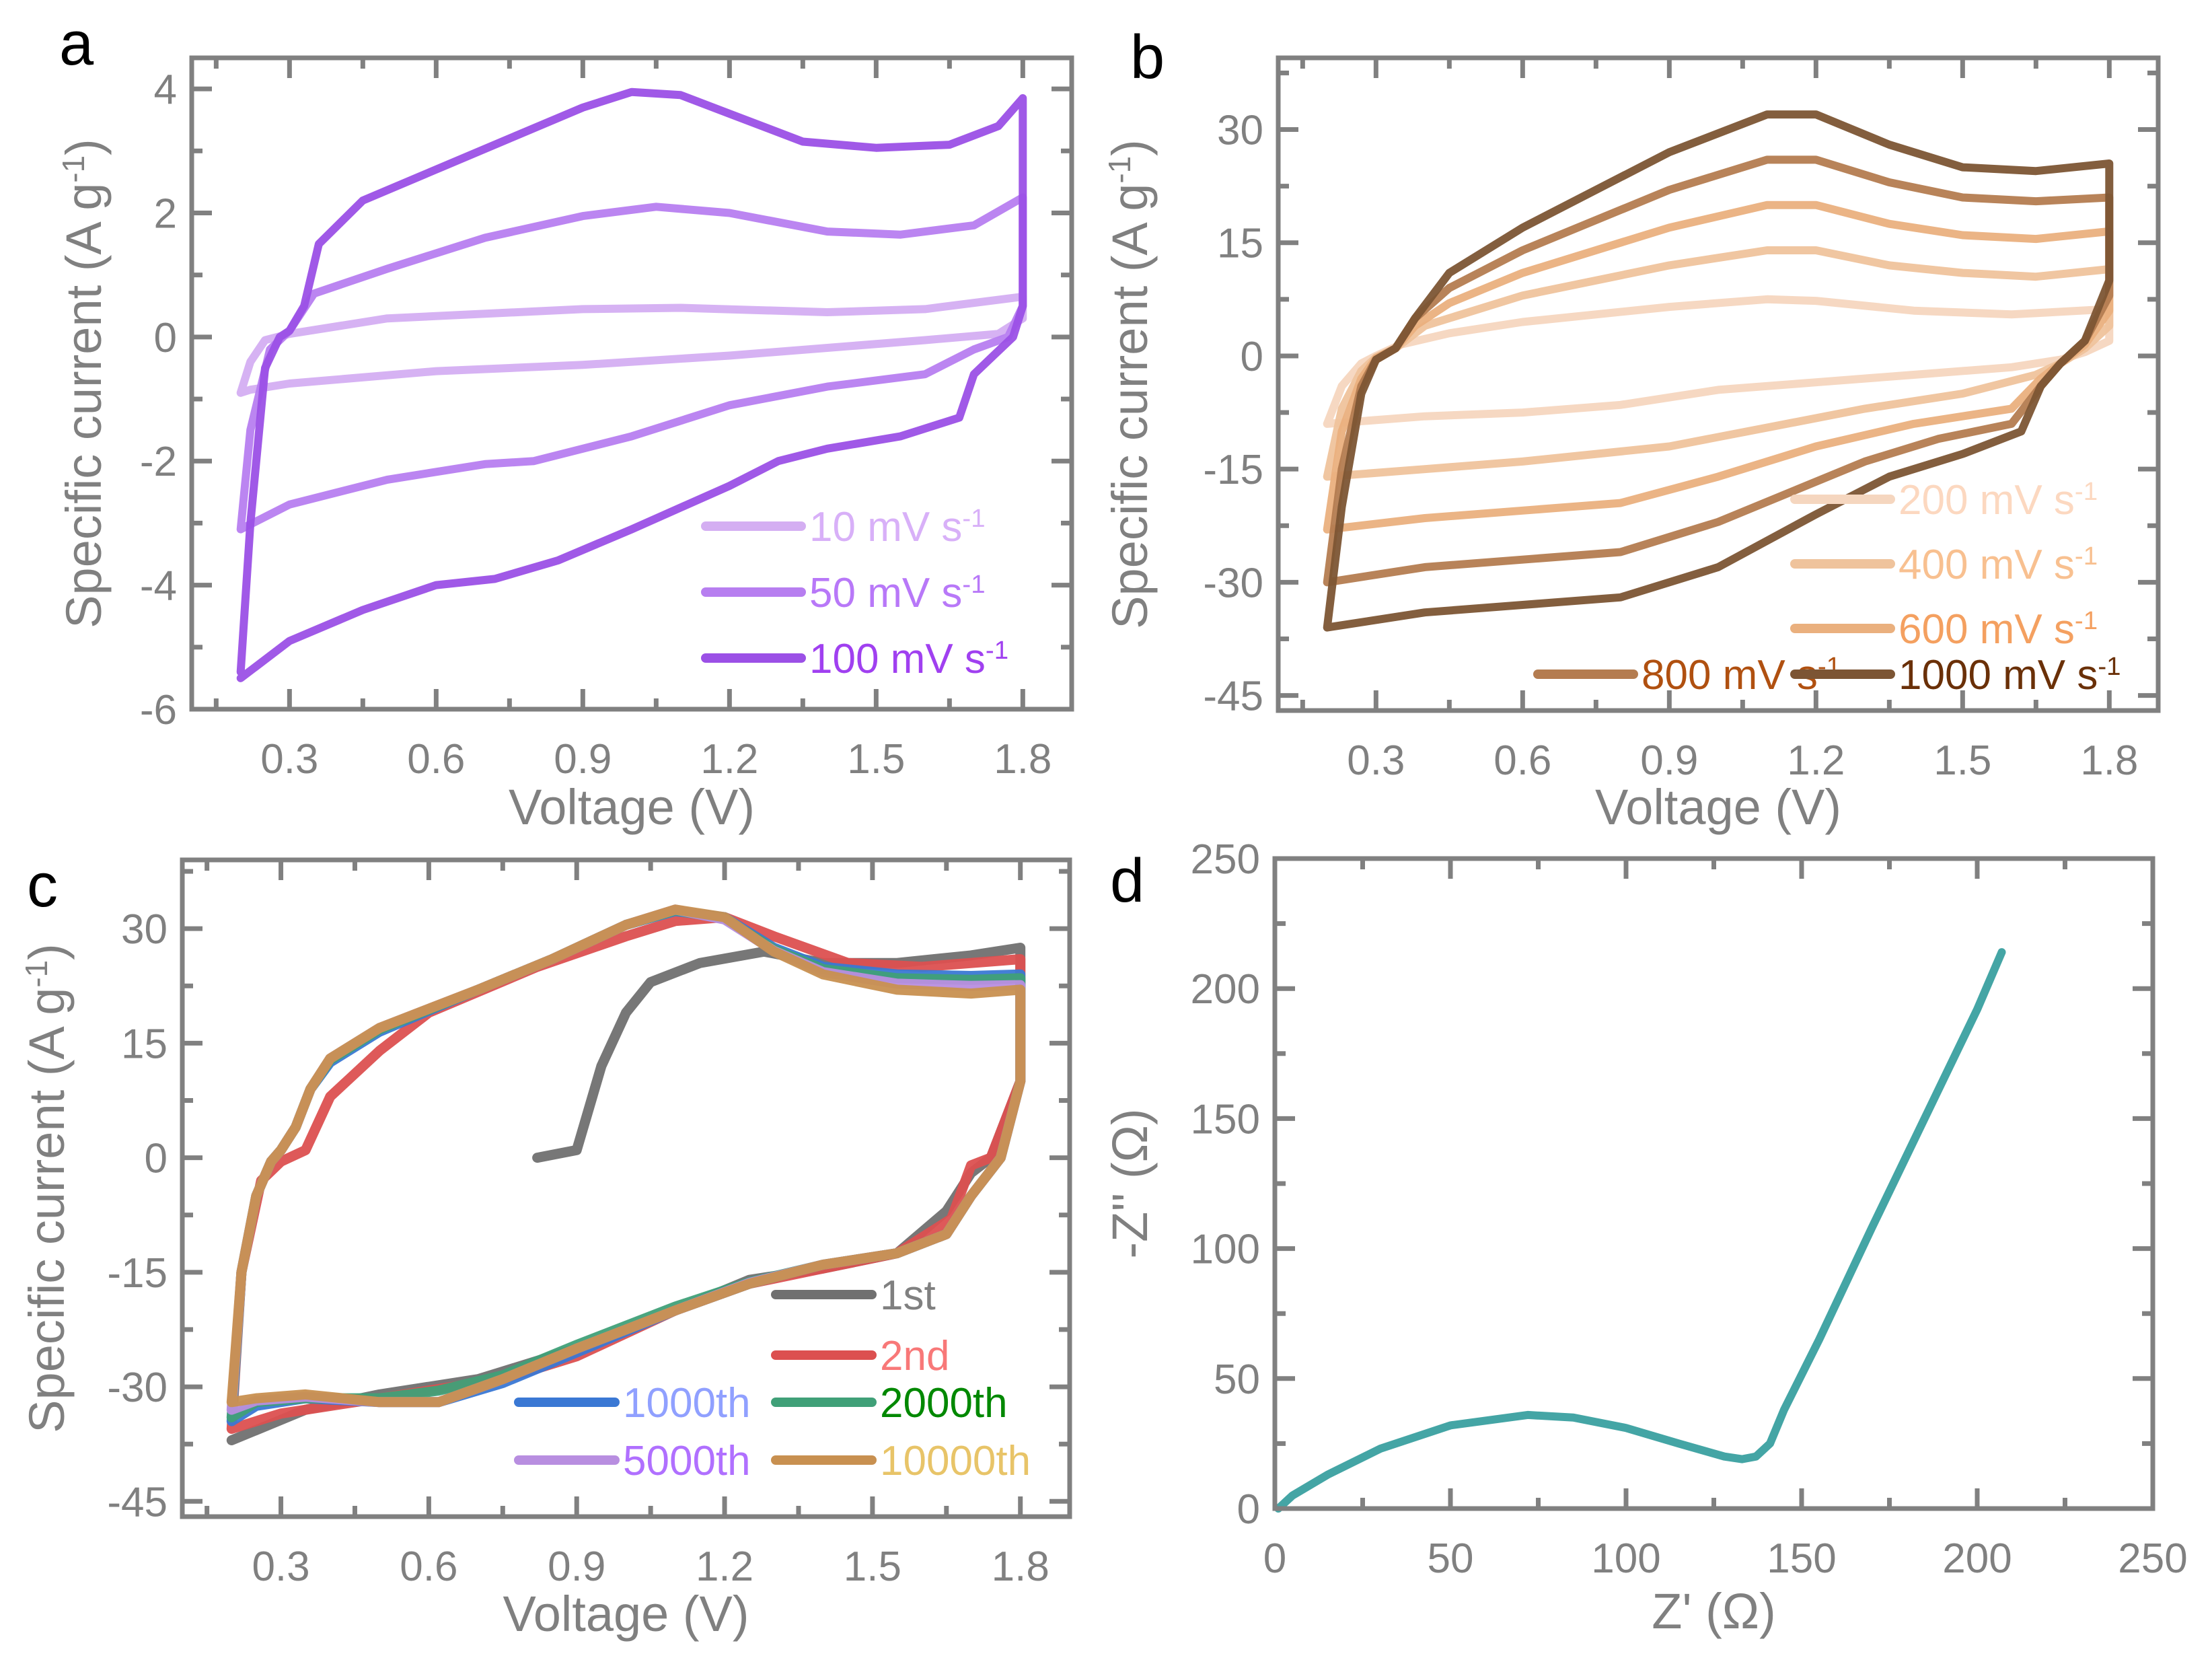  What do you see at coordinates (1127, 880) in the screenshot?
I see `panel-letter: d` at bounding box center [1127, 880].